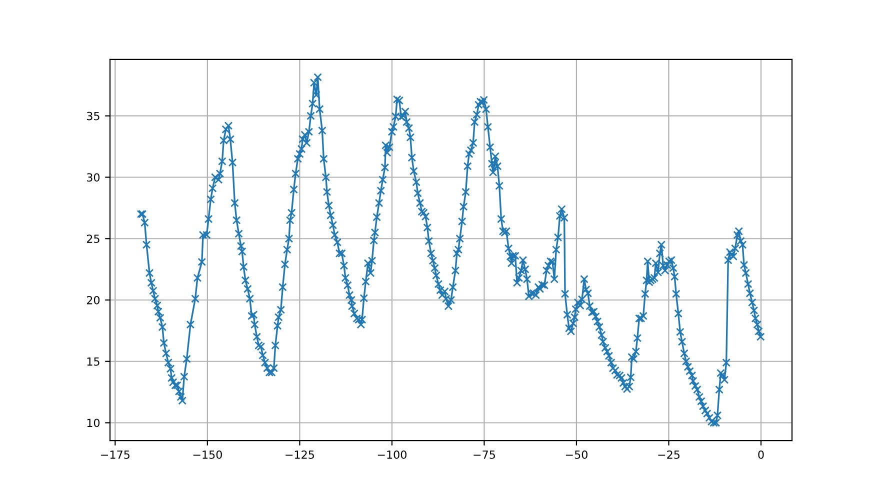 This screenshot has height=495, width=880. What do you see at coordinates (93, 238) in the screenshot?
I see `y-tick-label: 25` at bounding box center [93, 238].